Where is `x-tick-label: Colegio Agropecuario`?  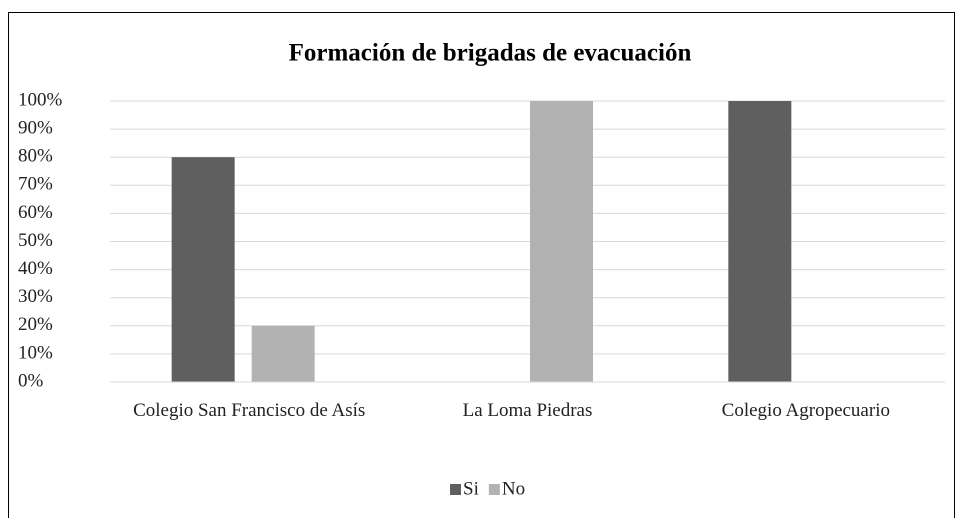 x-tick-label: Colegio Agropecuario is located at coordinates (806, 410).